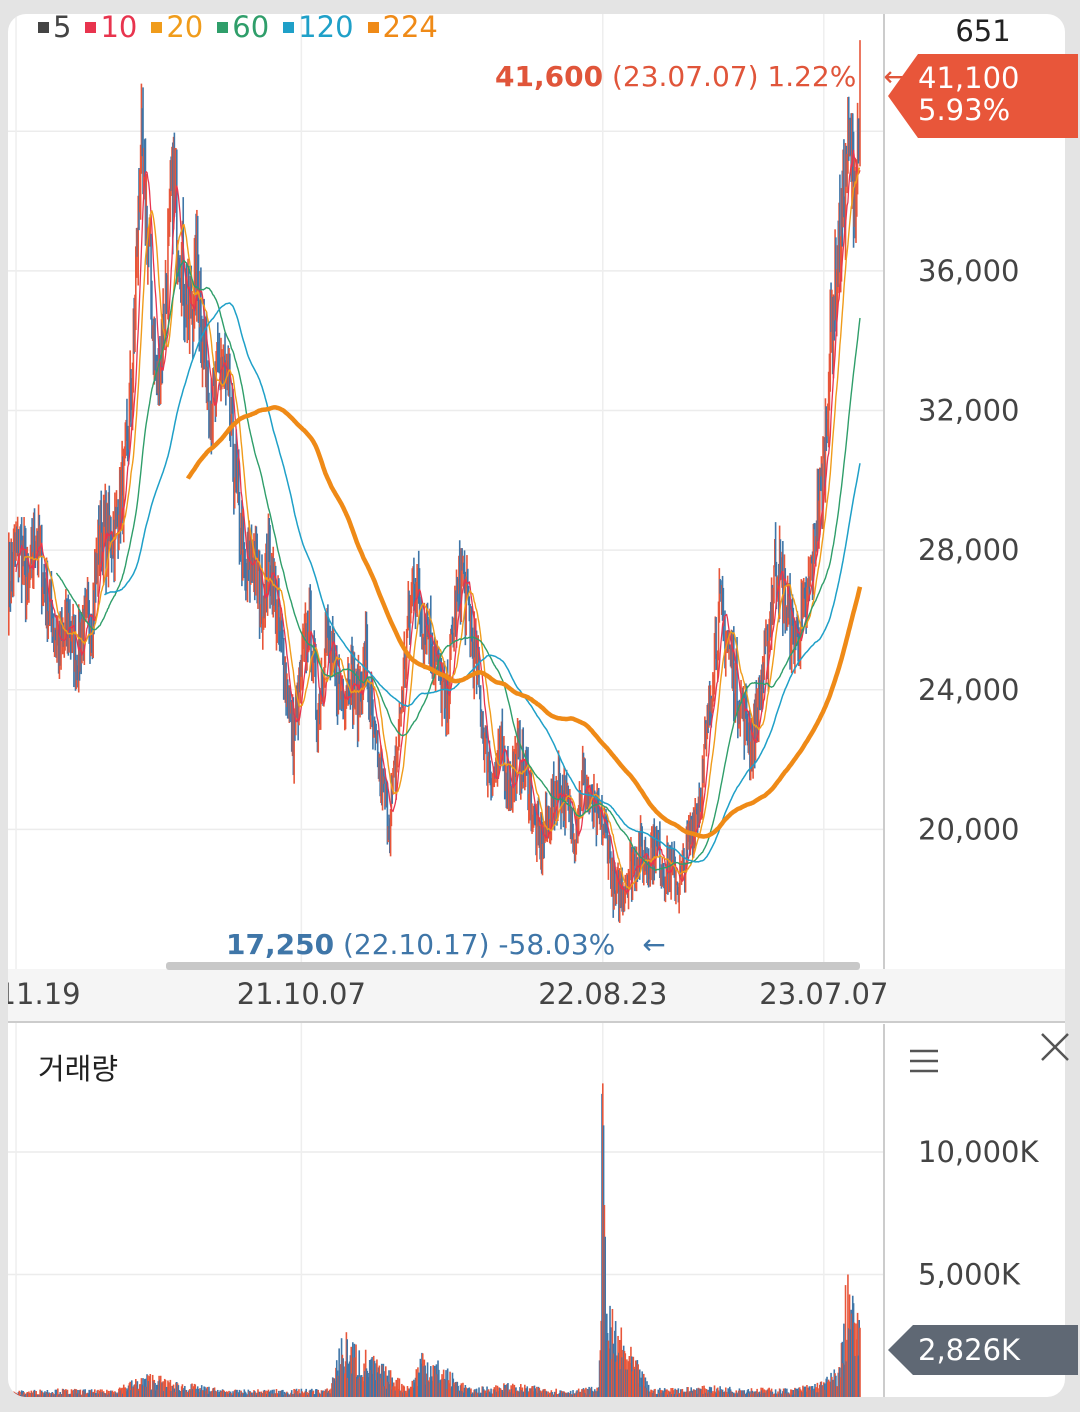 This screenshot has width=1080, height=1412. I want to click on volume-tick-label: 5,000K, so click(969, 1275).